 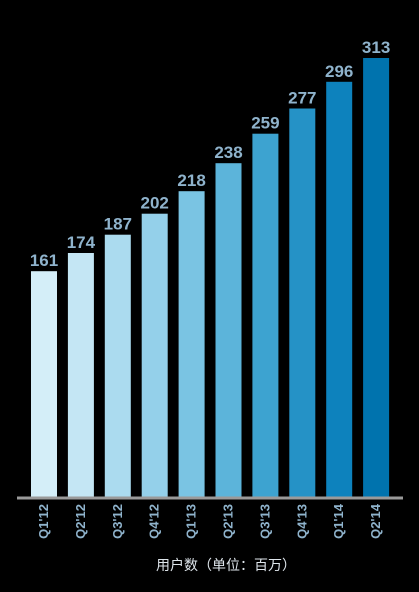 What do you see at coordinates (226, 565) in the screenshot?
I see `x-axis-title: 用户数（单位：百万）` at bounding box center [226, 565].